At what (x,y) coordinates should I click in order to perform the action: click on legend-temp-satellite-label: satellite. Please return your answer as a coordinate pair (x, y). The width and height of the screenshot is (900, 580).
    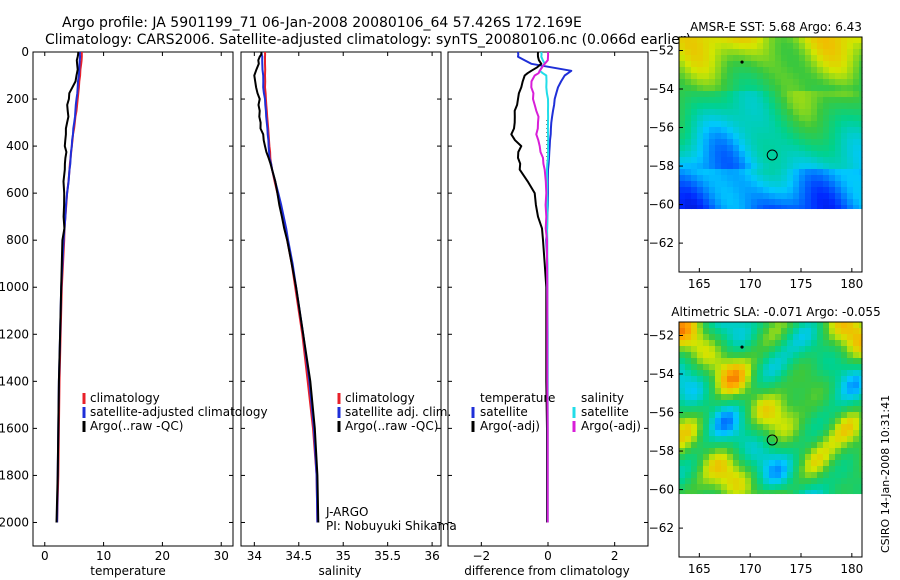
    Looking at the image, I should click on (504, 412).